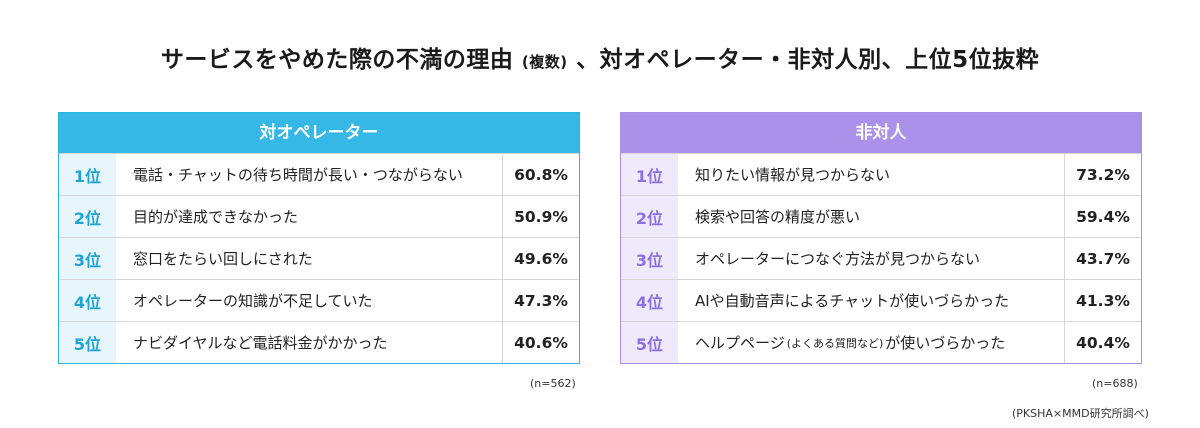 This screenshot has height=428, width=1200. Describe the element at coordinates (740, 343) in the screenshot. I see `reason-main-text: ヘルプページ` at that location.